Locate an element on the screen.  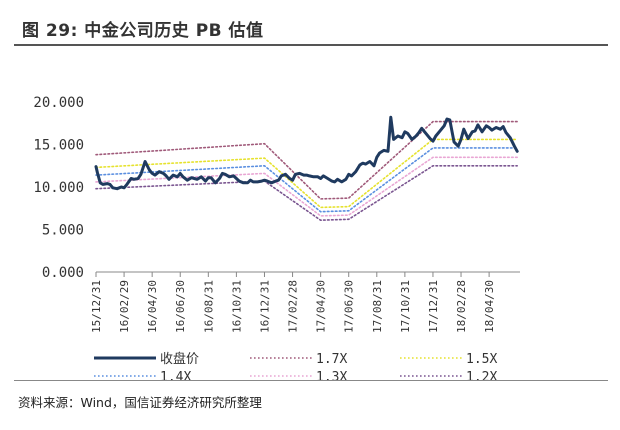
x-tick-label: 17/12/31 is located at coordinates (433, 306).